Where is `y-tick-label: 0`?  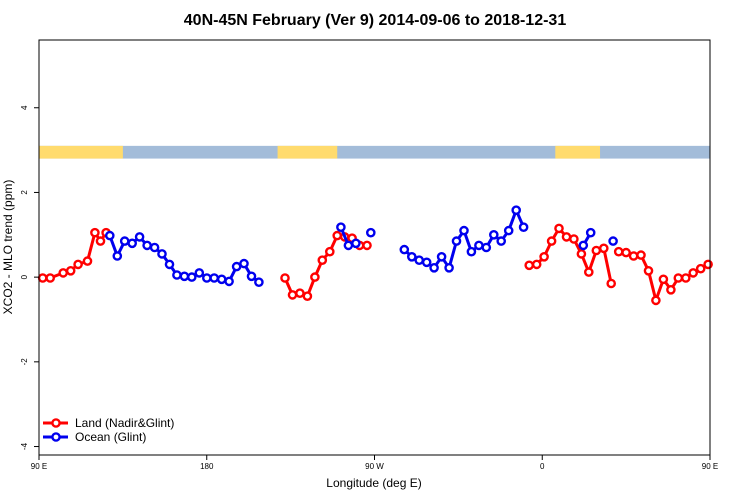 y-tick-label: 0 is located at coordinates (24, 276).